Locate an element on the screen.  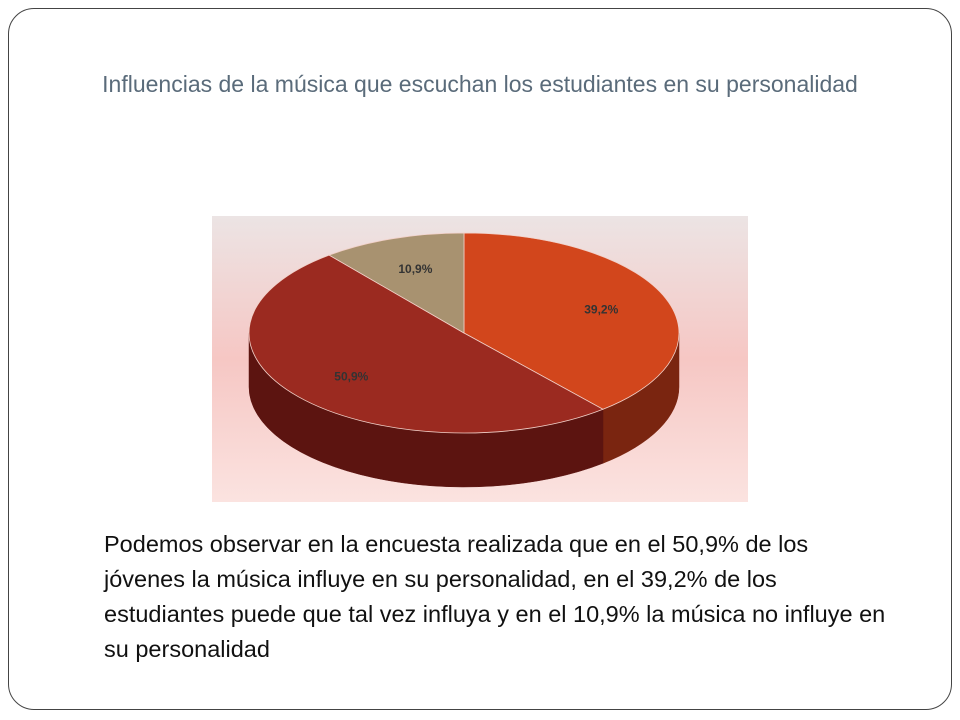
pie-slice-label-0: 39,2% is located at coordinates (601, 310).